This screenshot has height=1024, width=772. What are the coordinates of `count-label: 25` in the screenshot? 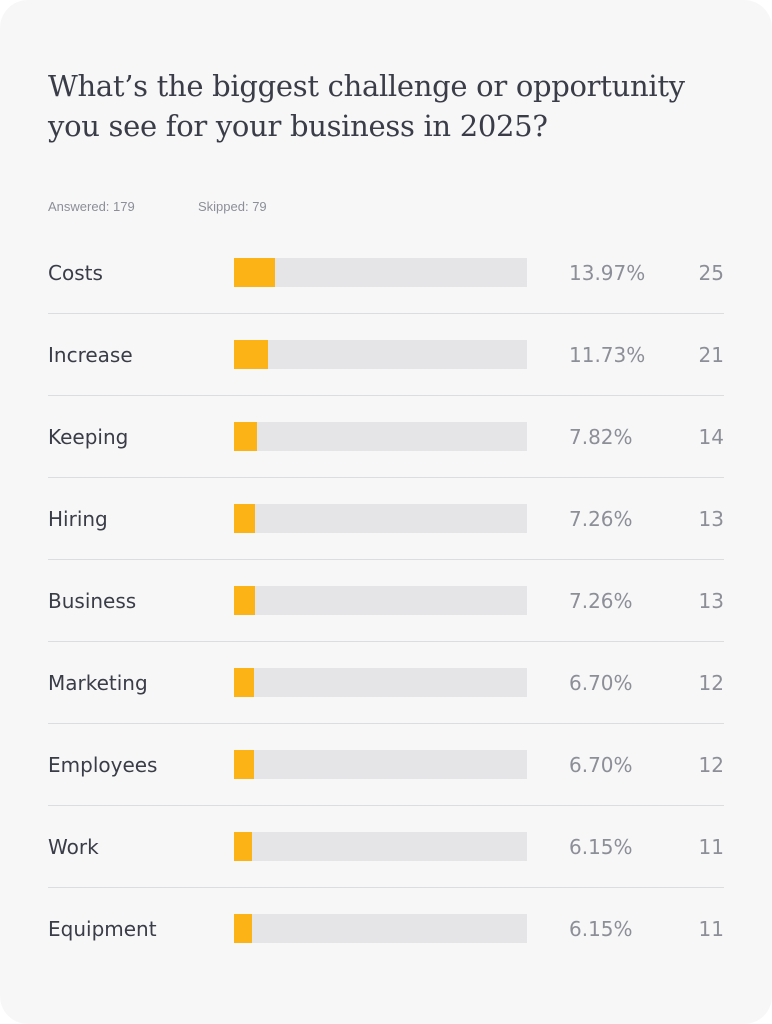 It's located at (711, 273).